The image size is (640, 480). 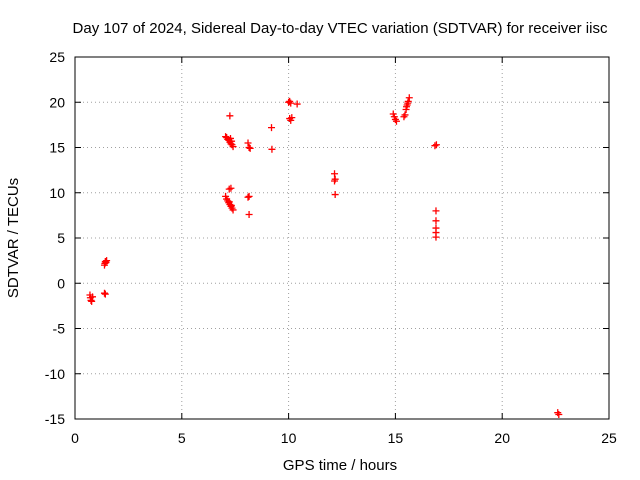 What do you see at coordinates (57, 148) in the screenshot?
I see `y-tick-label: 15` at bounding box center [57, 148].